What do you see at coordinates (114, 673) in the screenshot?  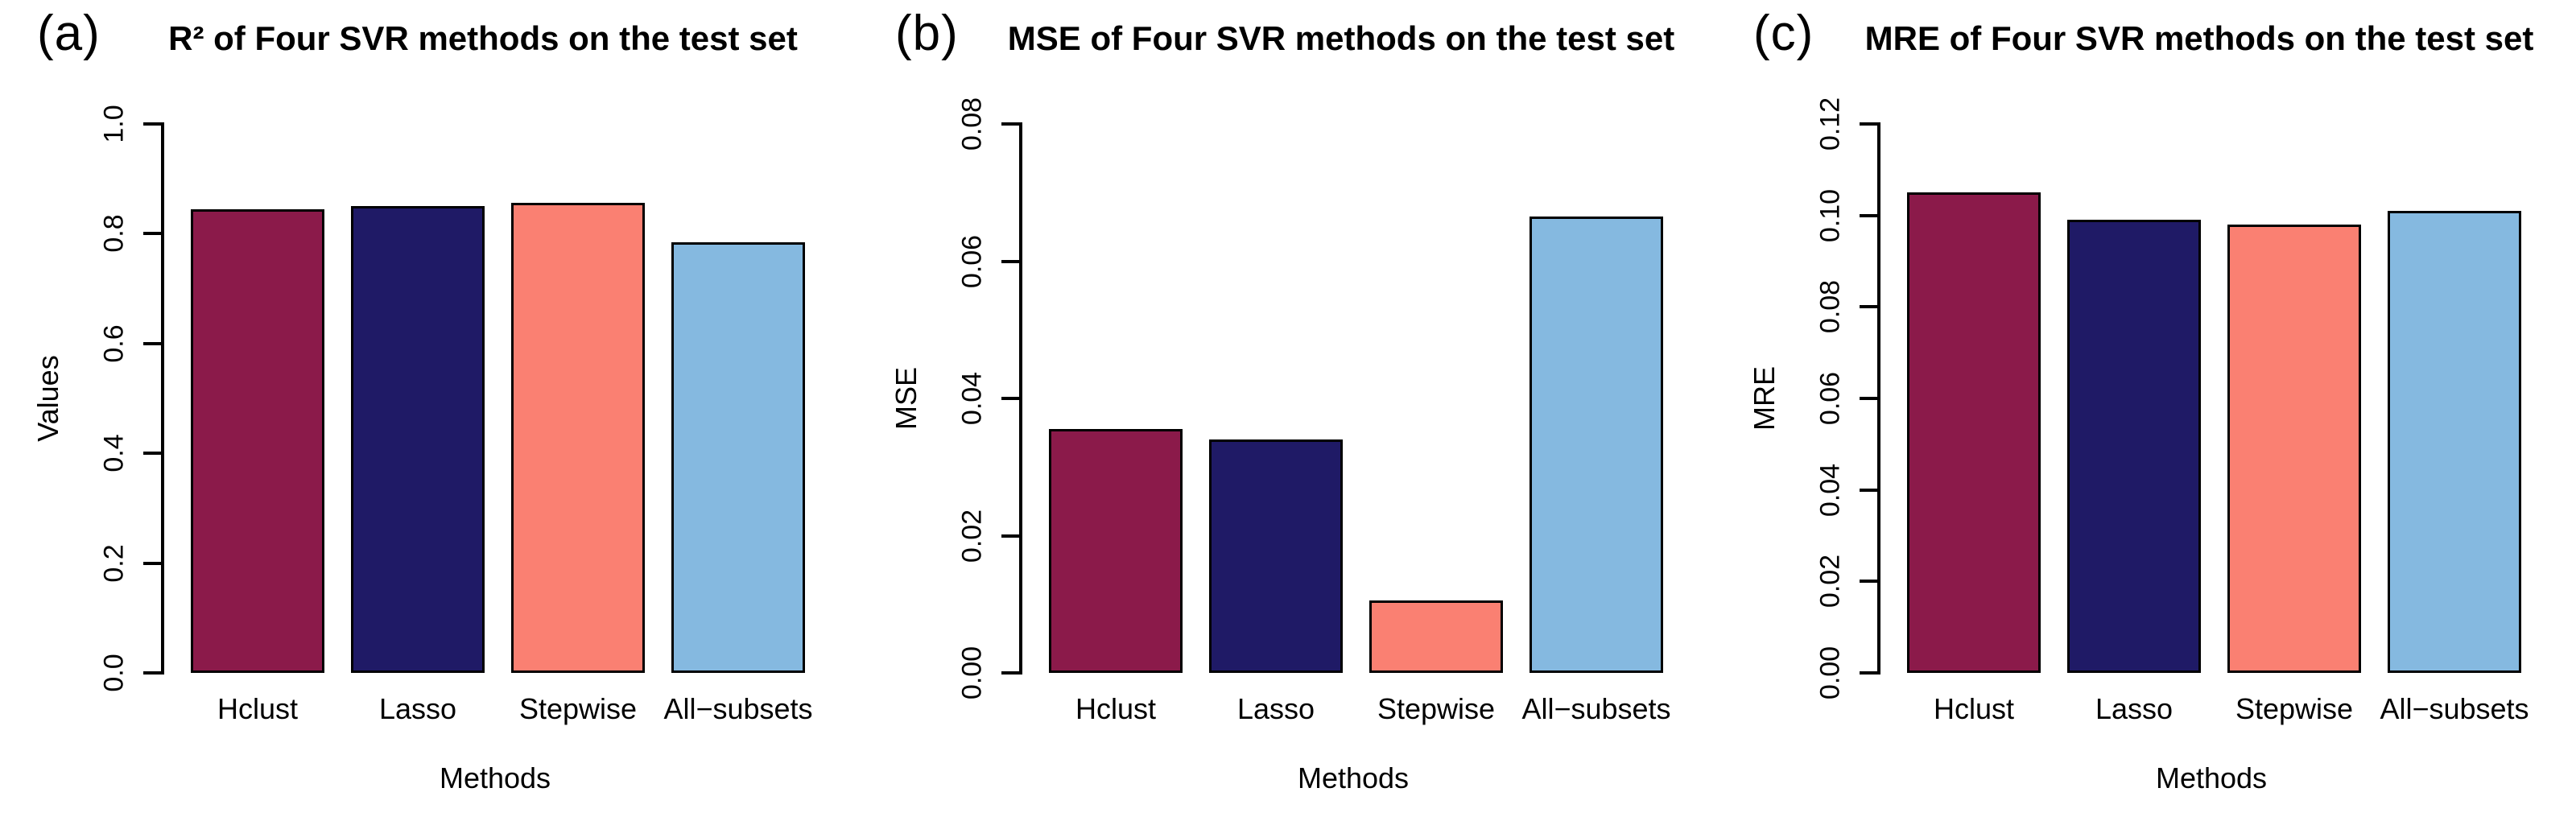 I see `y-tick-label: 0.0` at bounding box center [114, 673].